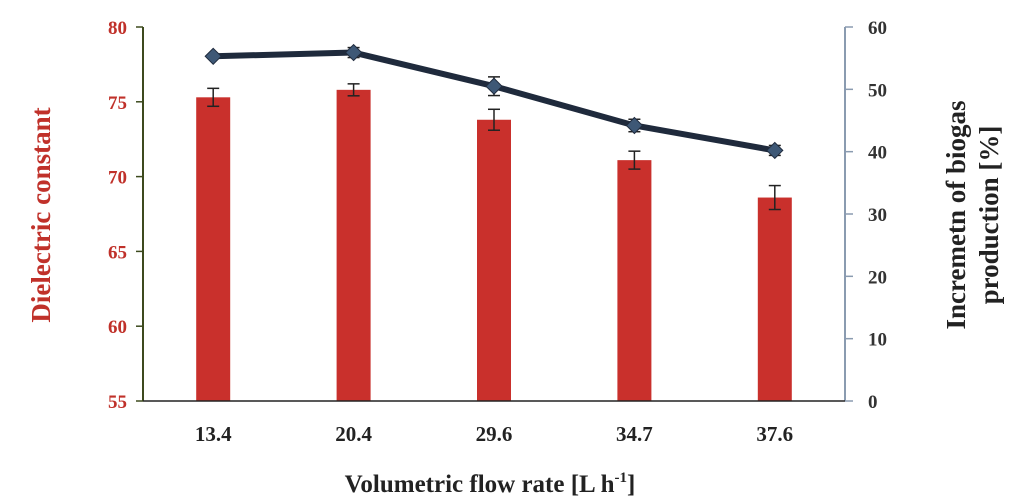 This screenshot has height=499, width=1017. What do you see at coordinates (117, 327) in the screenshot?
I see `y-left-tick-label-60: 60` at bounding box center [117, 327].